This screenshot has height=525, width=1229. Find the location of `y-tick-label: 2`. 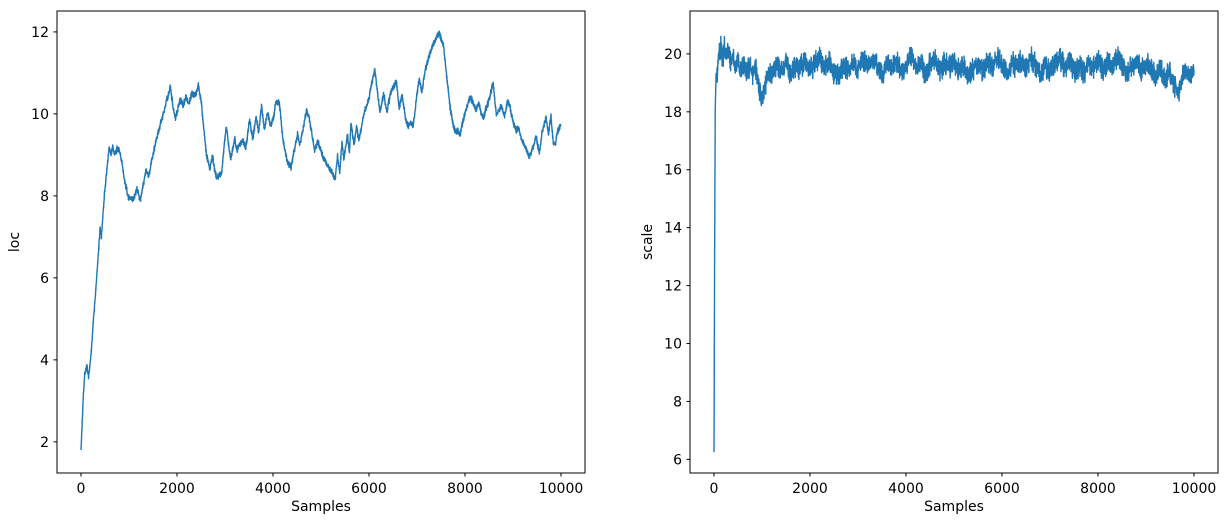

y-tick-label: 2 is located at coordinates (44, 443).